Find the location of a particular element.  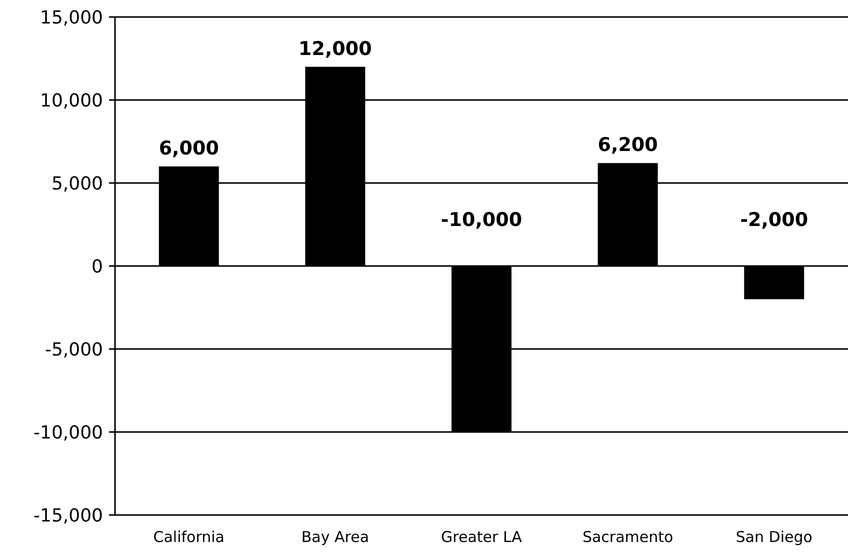

data-label: -2,000 is located at coordinates (774, 220).